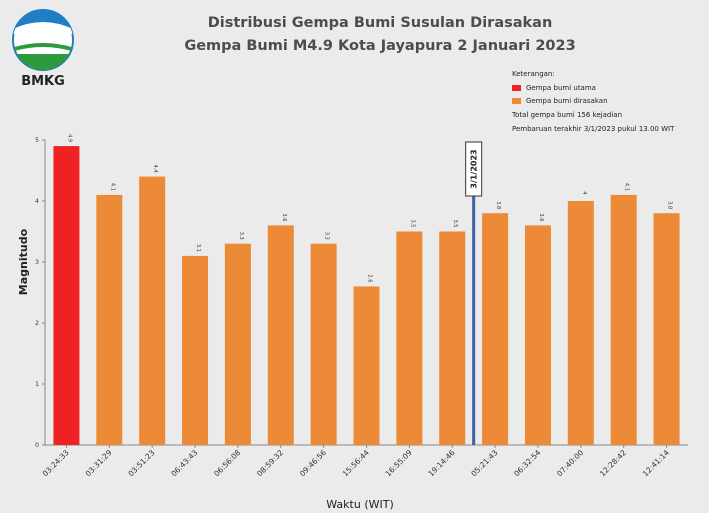  Describe the element at coordinates (356, 463) in the screenshot. I see `x-tick-label: 15:56:44` at that location.